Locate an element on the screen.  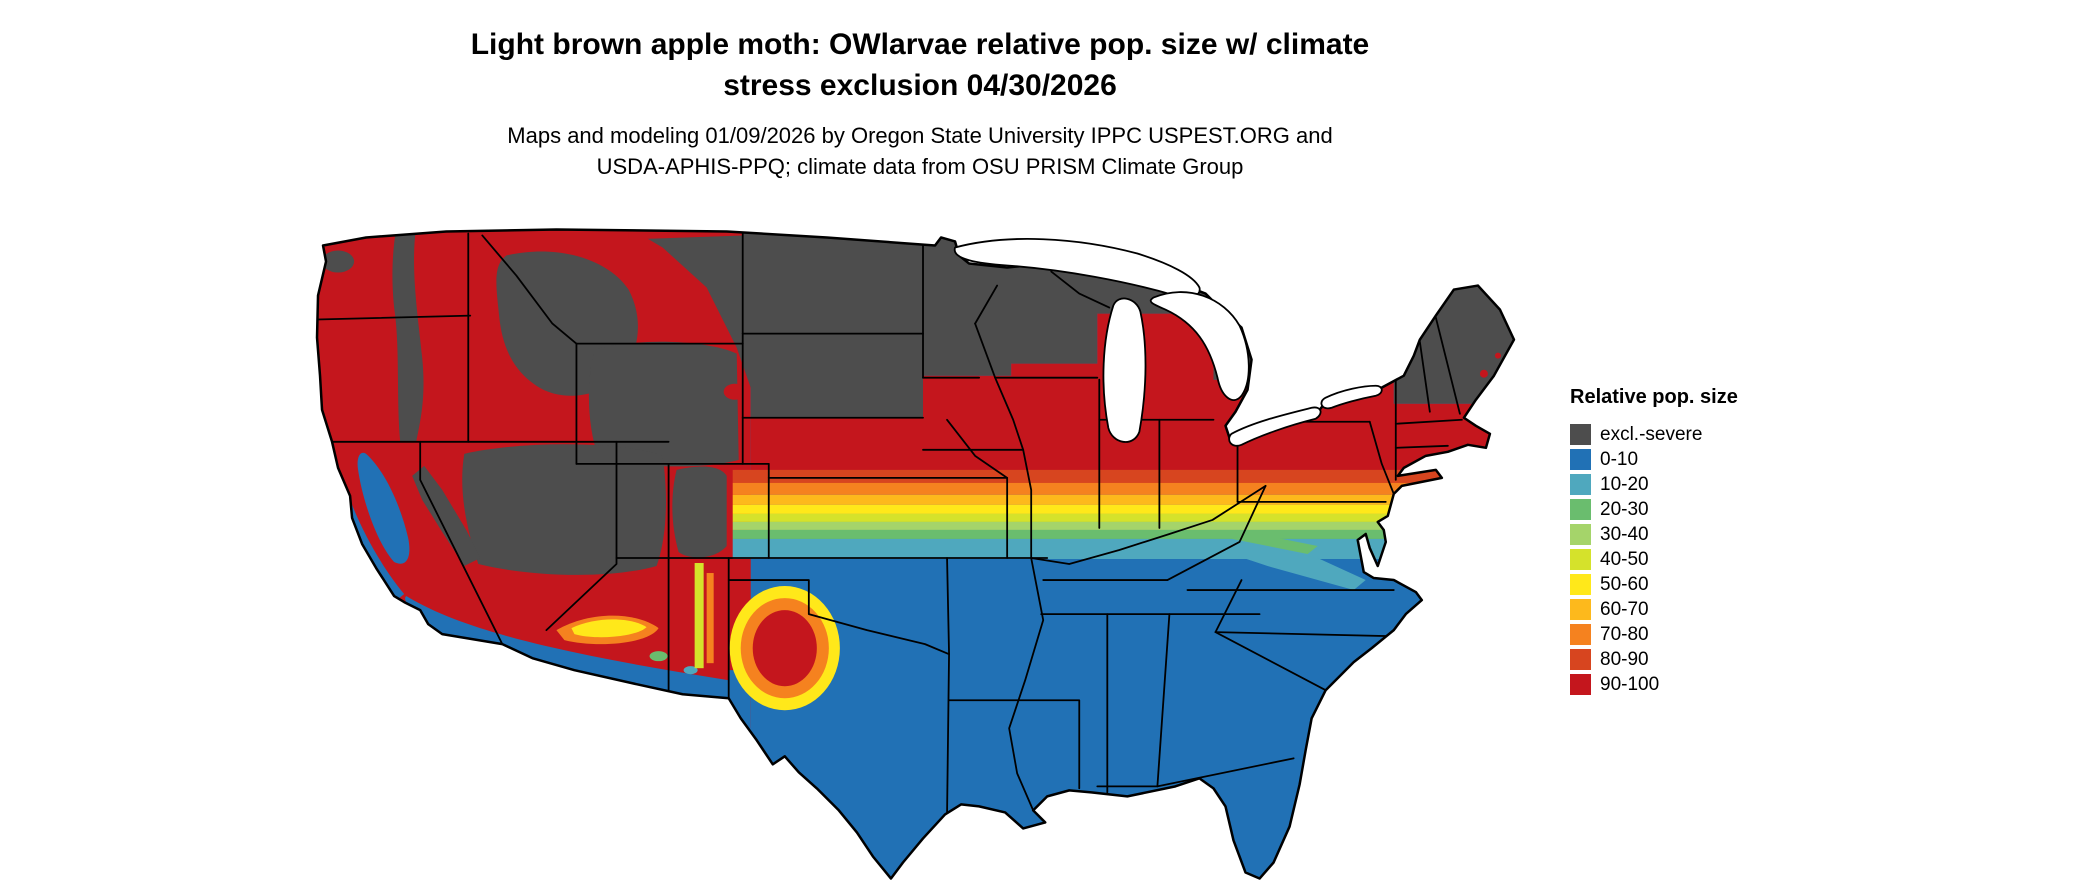
figure-title-line2: stress exclusion 04/30/2026 is located at coordinates (920, 85).